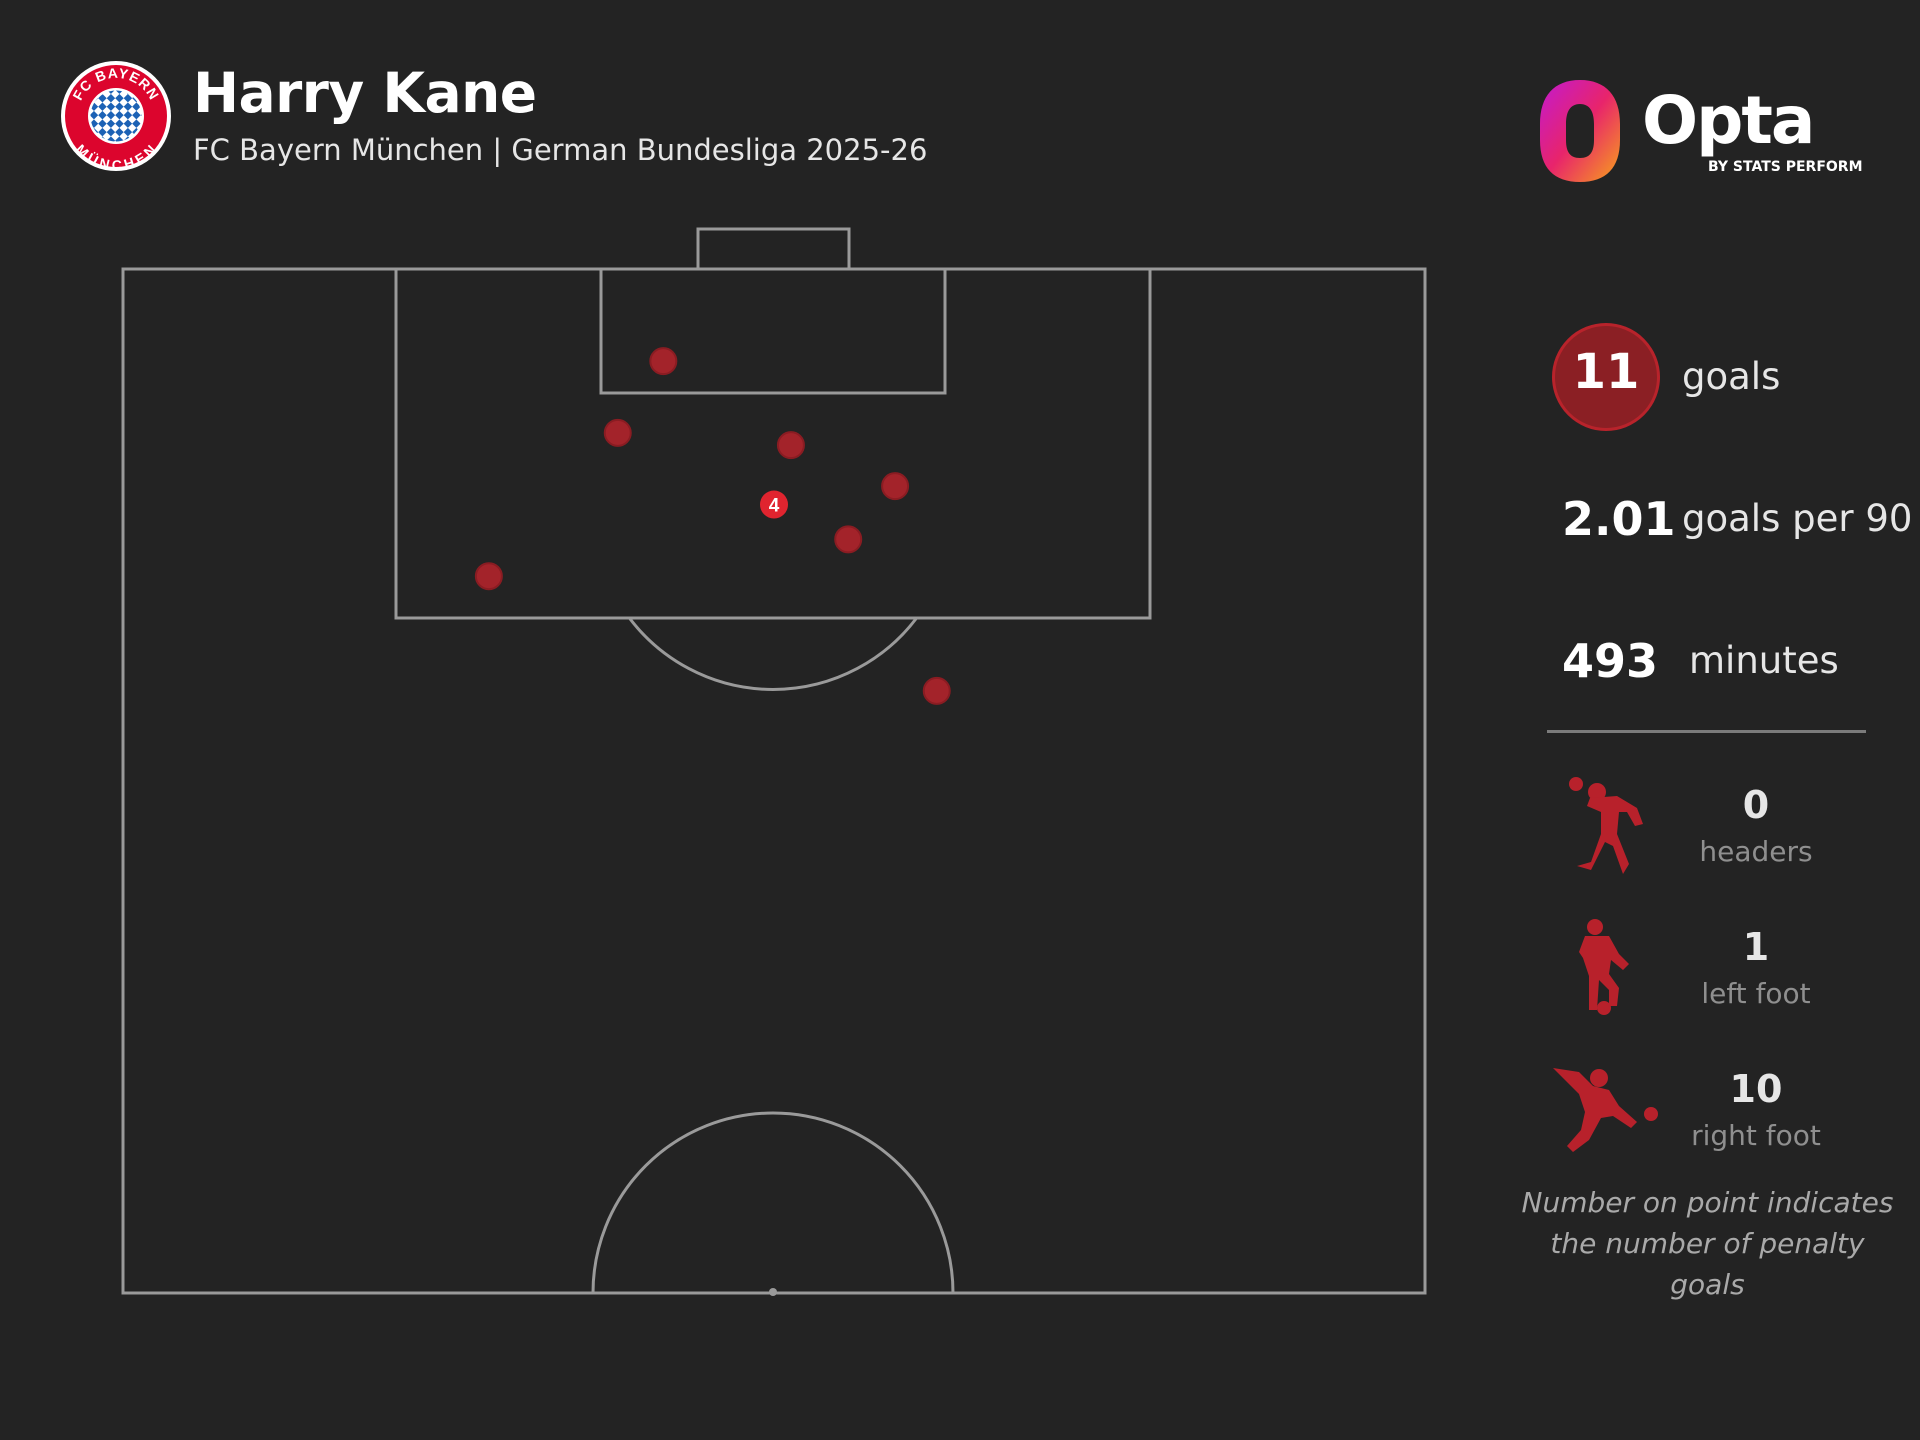 Image resolution: width=1920 pixels, height=1440 pixels. I want to click on minutes-value: 493, so click(1610, 661).